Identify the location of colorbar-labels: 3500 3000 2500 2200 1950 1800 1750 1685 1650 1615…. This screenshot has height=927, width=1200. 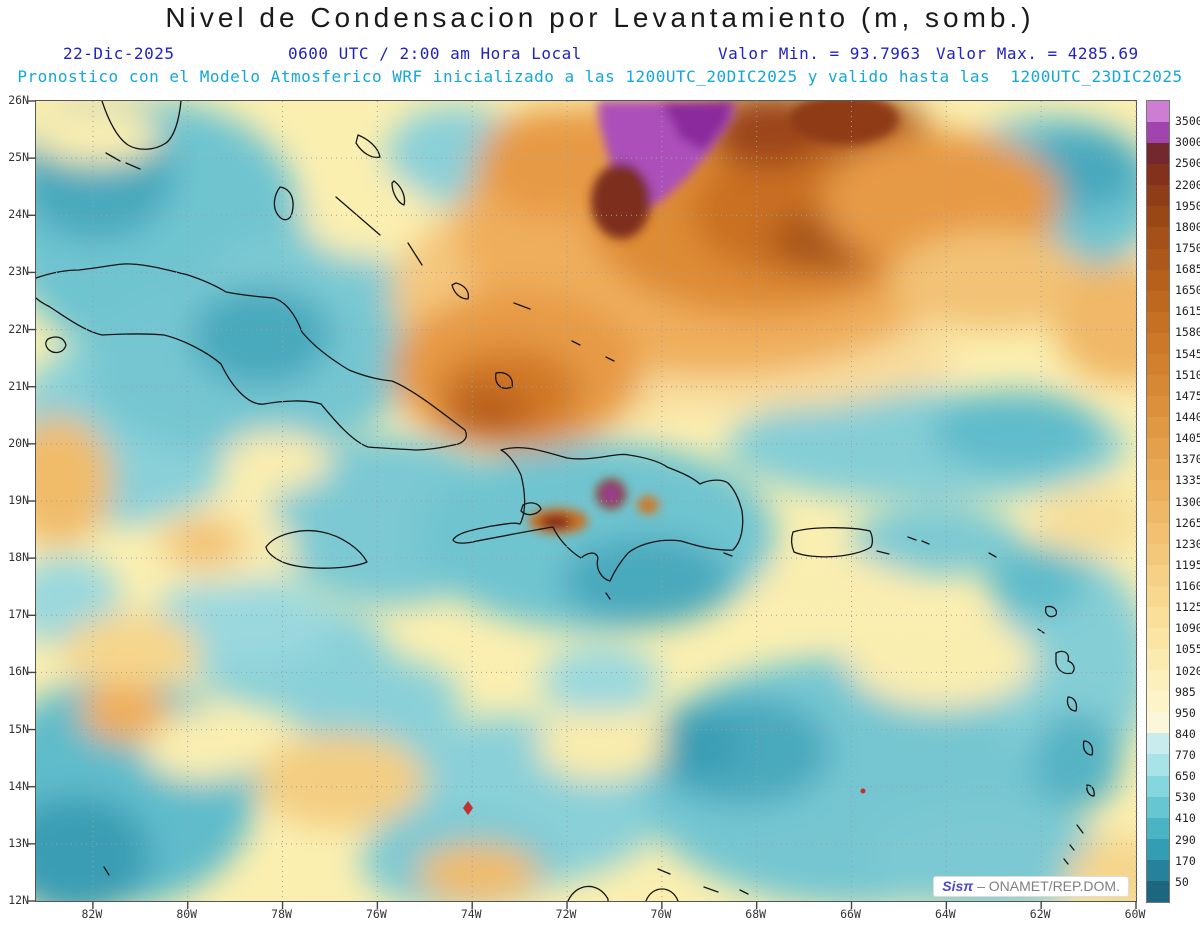
(1187, 501).